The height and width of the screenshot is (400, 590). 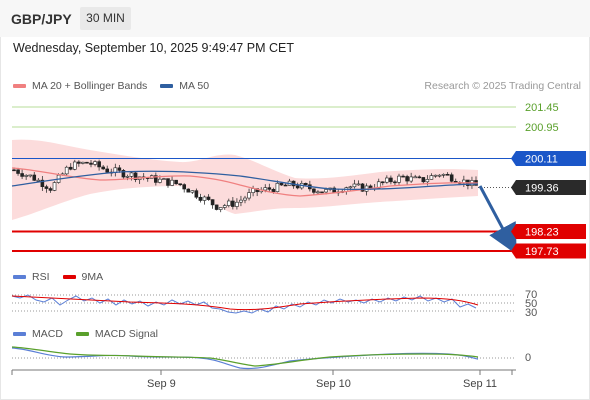 What do you see at coordinates (497, 220) in the screenshot?
I see `forecast-arrow` at bounding box center [497, 220].